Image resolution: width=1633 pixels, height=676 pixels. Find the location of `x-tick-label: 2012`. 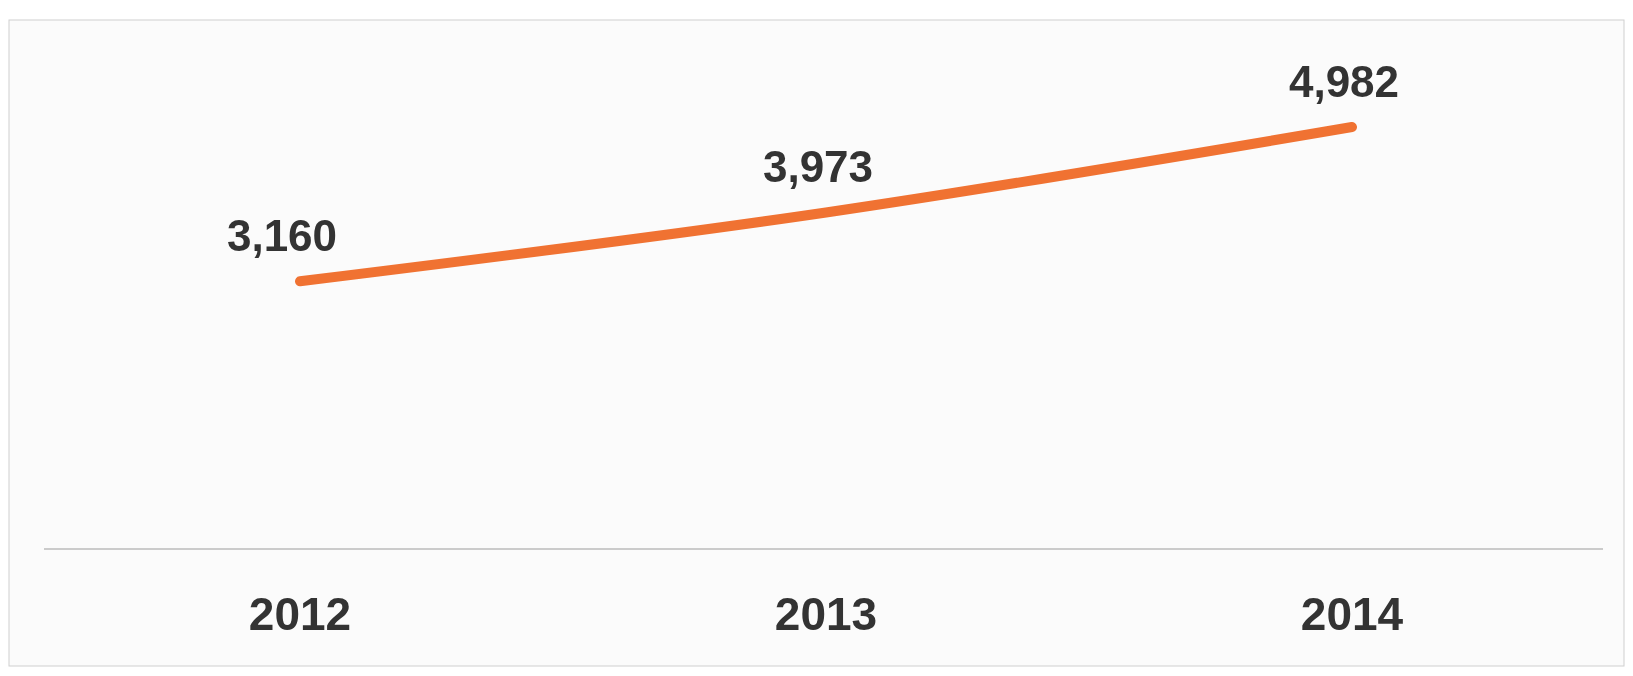

x-tick-label: 2012 is located at coordinates (300, 614).